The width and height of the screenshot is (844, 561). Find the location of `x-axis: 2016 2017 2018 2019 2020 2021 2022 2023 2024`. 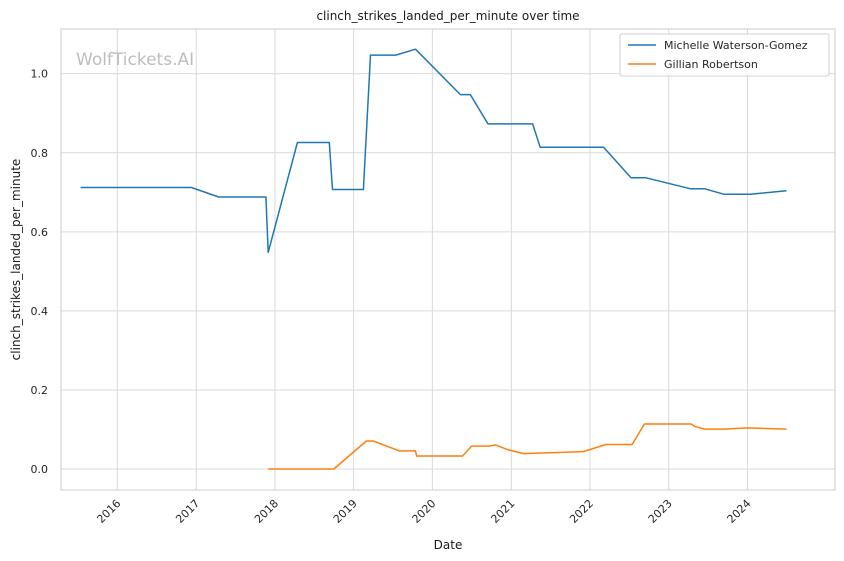

x-axis: 2016 2017 2018 2019 2020 2021 2022 2023 2024 is located at coordinates (423, 511).